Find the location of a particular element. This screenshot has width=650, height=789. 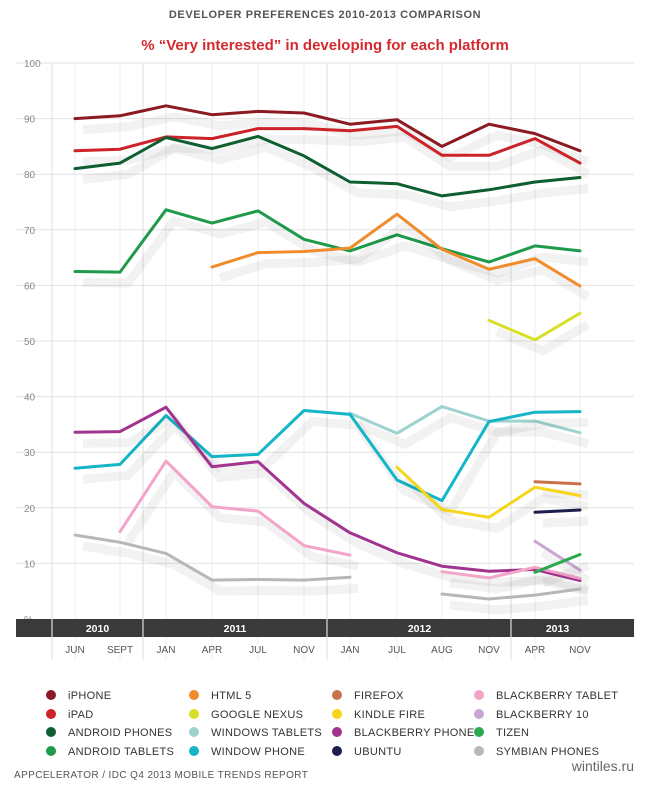

legend-label: WINDOWS TABLETS is located at coordinates (267, 733).